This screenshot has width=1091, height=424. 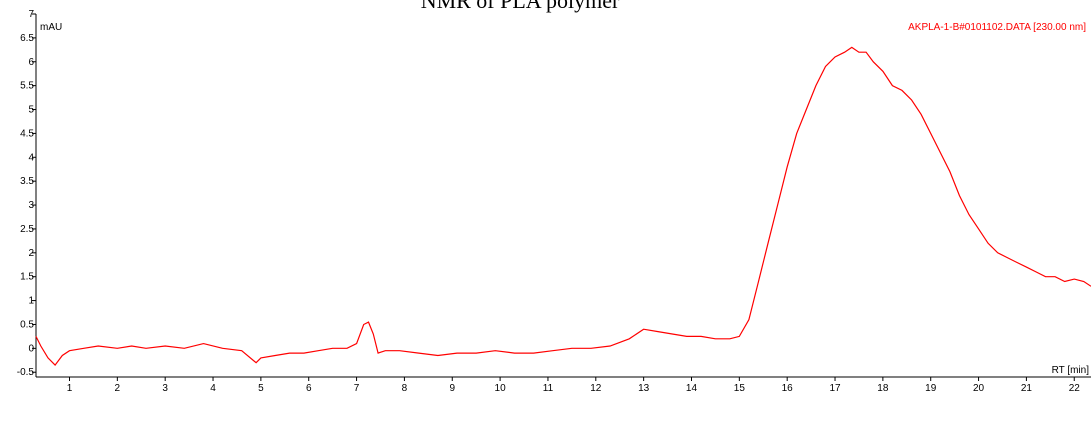 What do you see at coordinates (70, 388) in the screenshot?
I see `x-tick-label: 1` at bounding box center [70, 388].